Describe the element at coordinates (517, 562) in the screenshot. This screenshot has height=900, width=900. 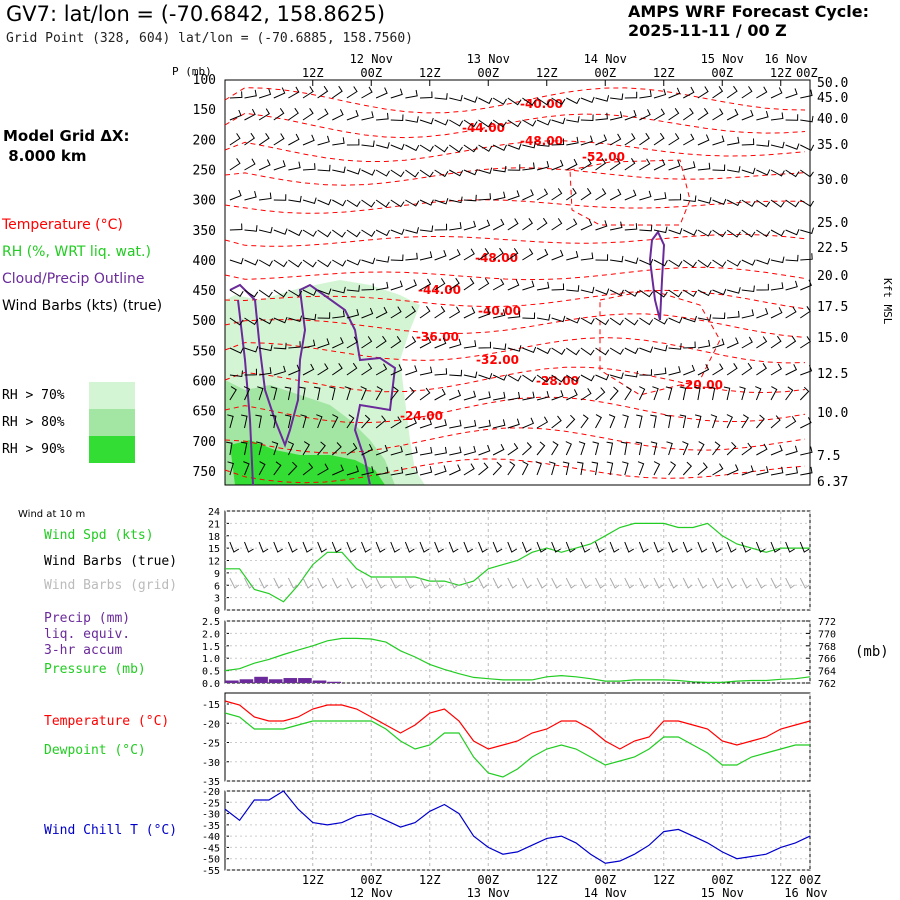
I see `wind-speed-line` at that location.